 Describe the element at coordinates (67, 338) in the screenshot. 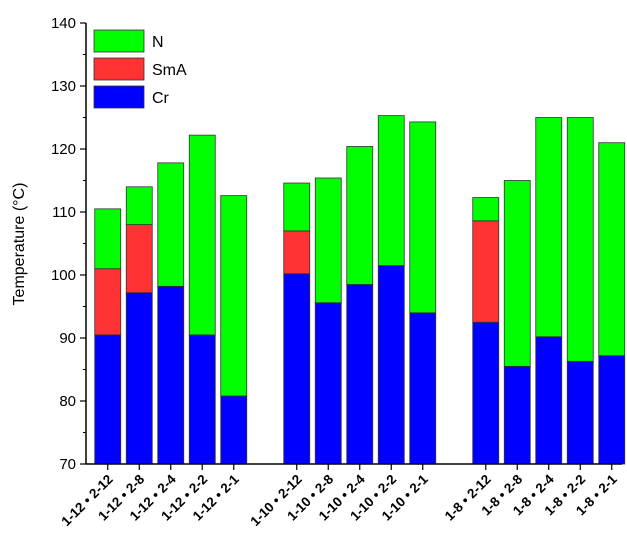

I see `y-tick-label: 90` at that location.